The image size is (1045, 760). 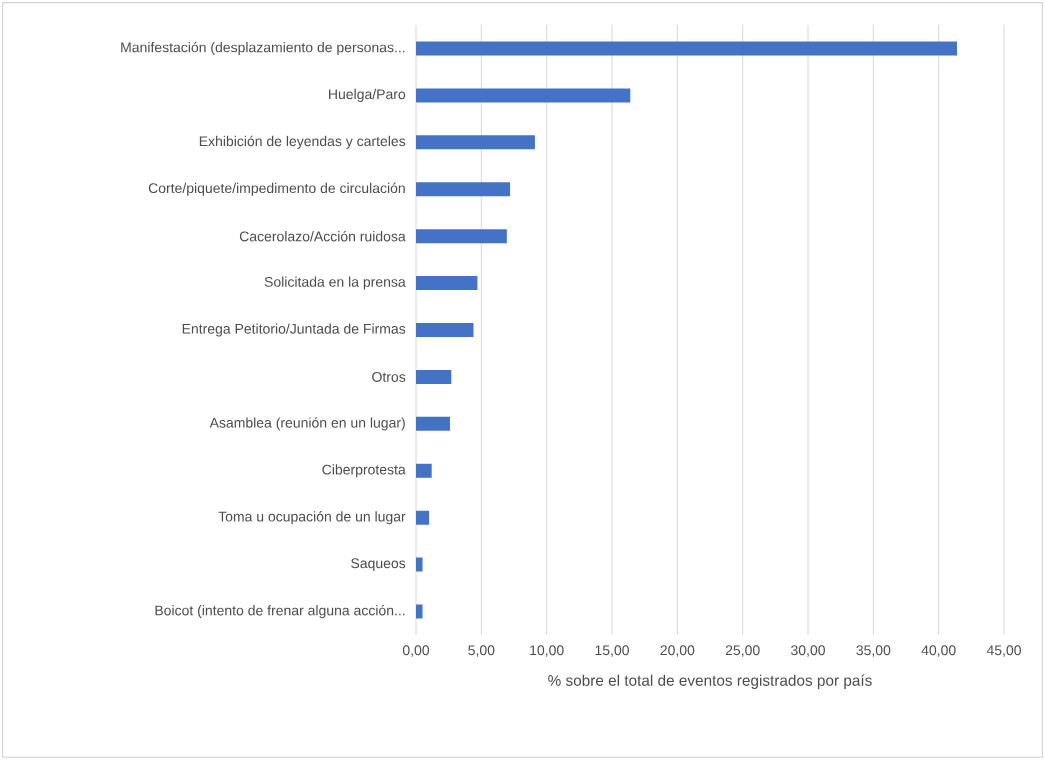 What do you see at coordinates (416, 651) in the screenshot?
I see `x-tick-label: 0,00` at bounding box center [416, 651].